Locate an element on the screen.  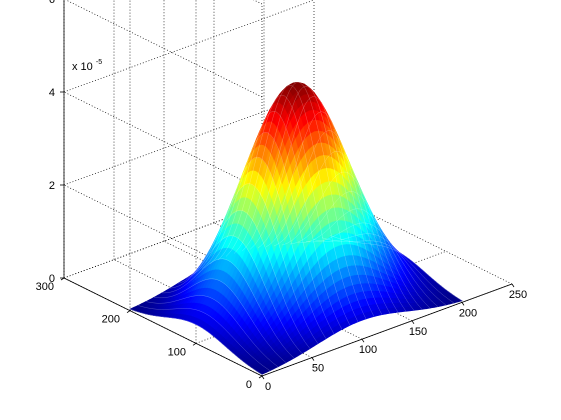
z-tick-label: 0 is located at coordinates (52, 279).